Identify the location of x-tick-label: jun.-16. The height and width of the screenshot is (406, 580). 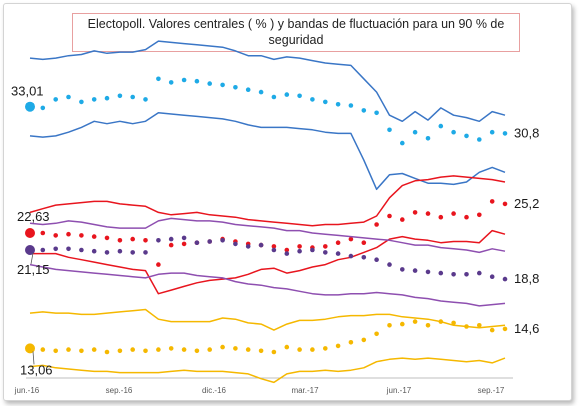
(27, 390).